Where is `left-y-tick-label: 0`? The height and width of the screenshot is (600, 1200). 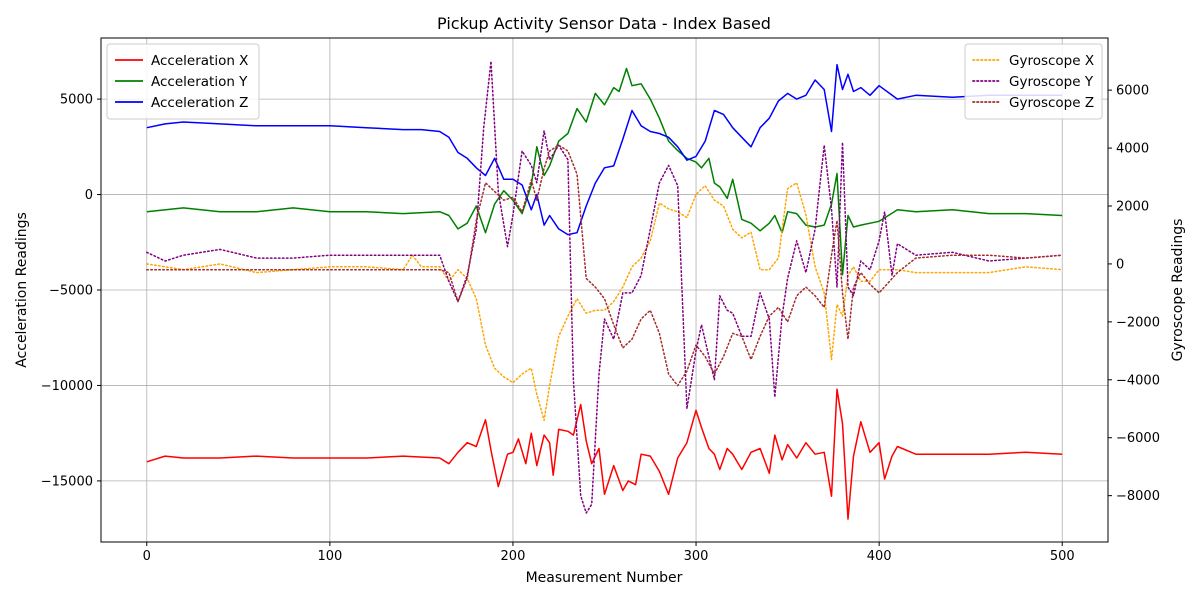 left-y-tick-label: 0 is located at coordinates (89, 195).